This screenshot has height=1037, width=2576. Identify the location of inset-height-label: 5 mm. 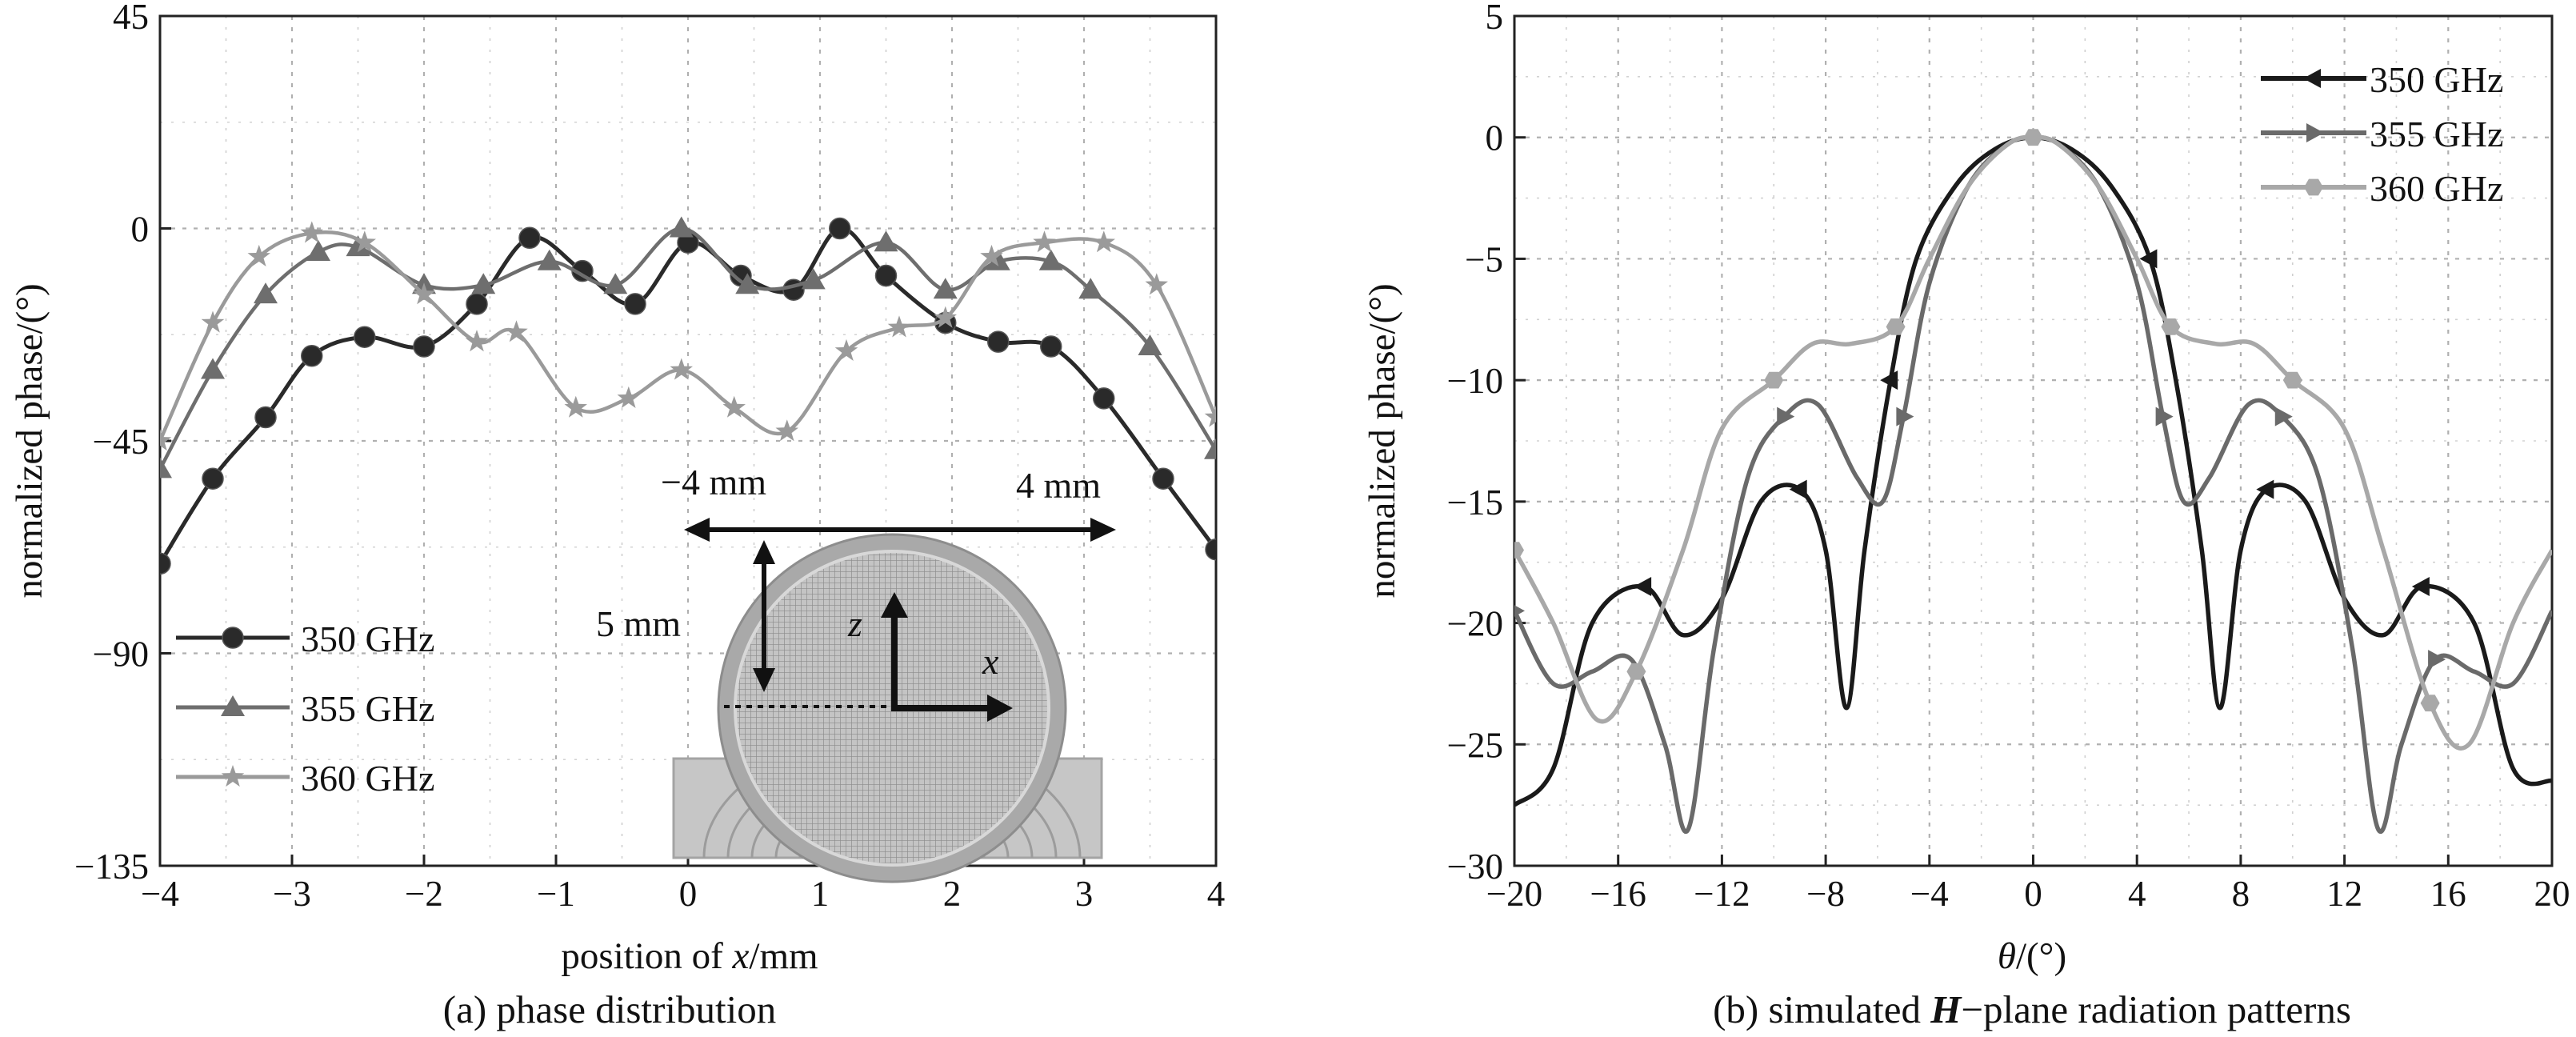
(638, 623).